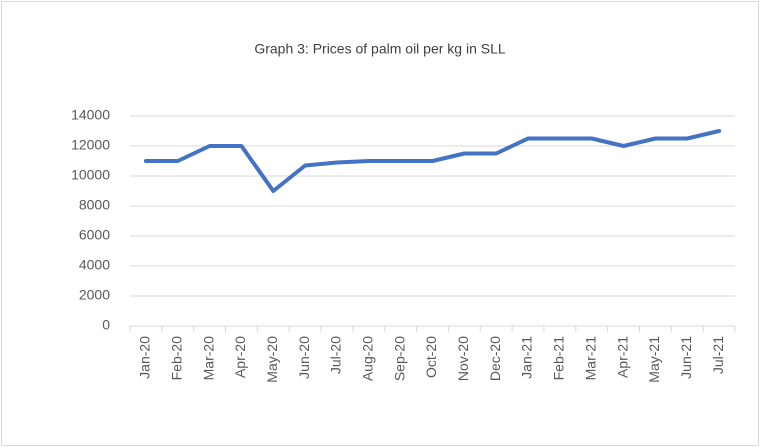  I want to click on x-tick-label: Jun-21, so click(686, 357).